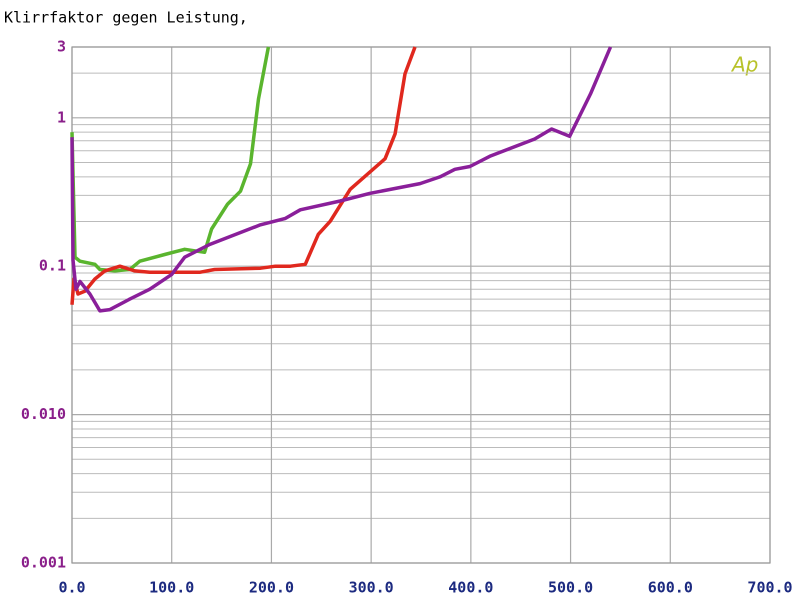  What do you see at coordinates (271, 588) in the screenshot?
I see `x-tick-label: 200.0` at bounding box center [271, 588].